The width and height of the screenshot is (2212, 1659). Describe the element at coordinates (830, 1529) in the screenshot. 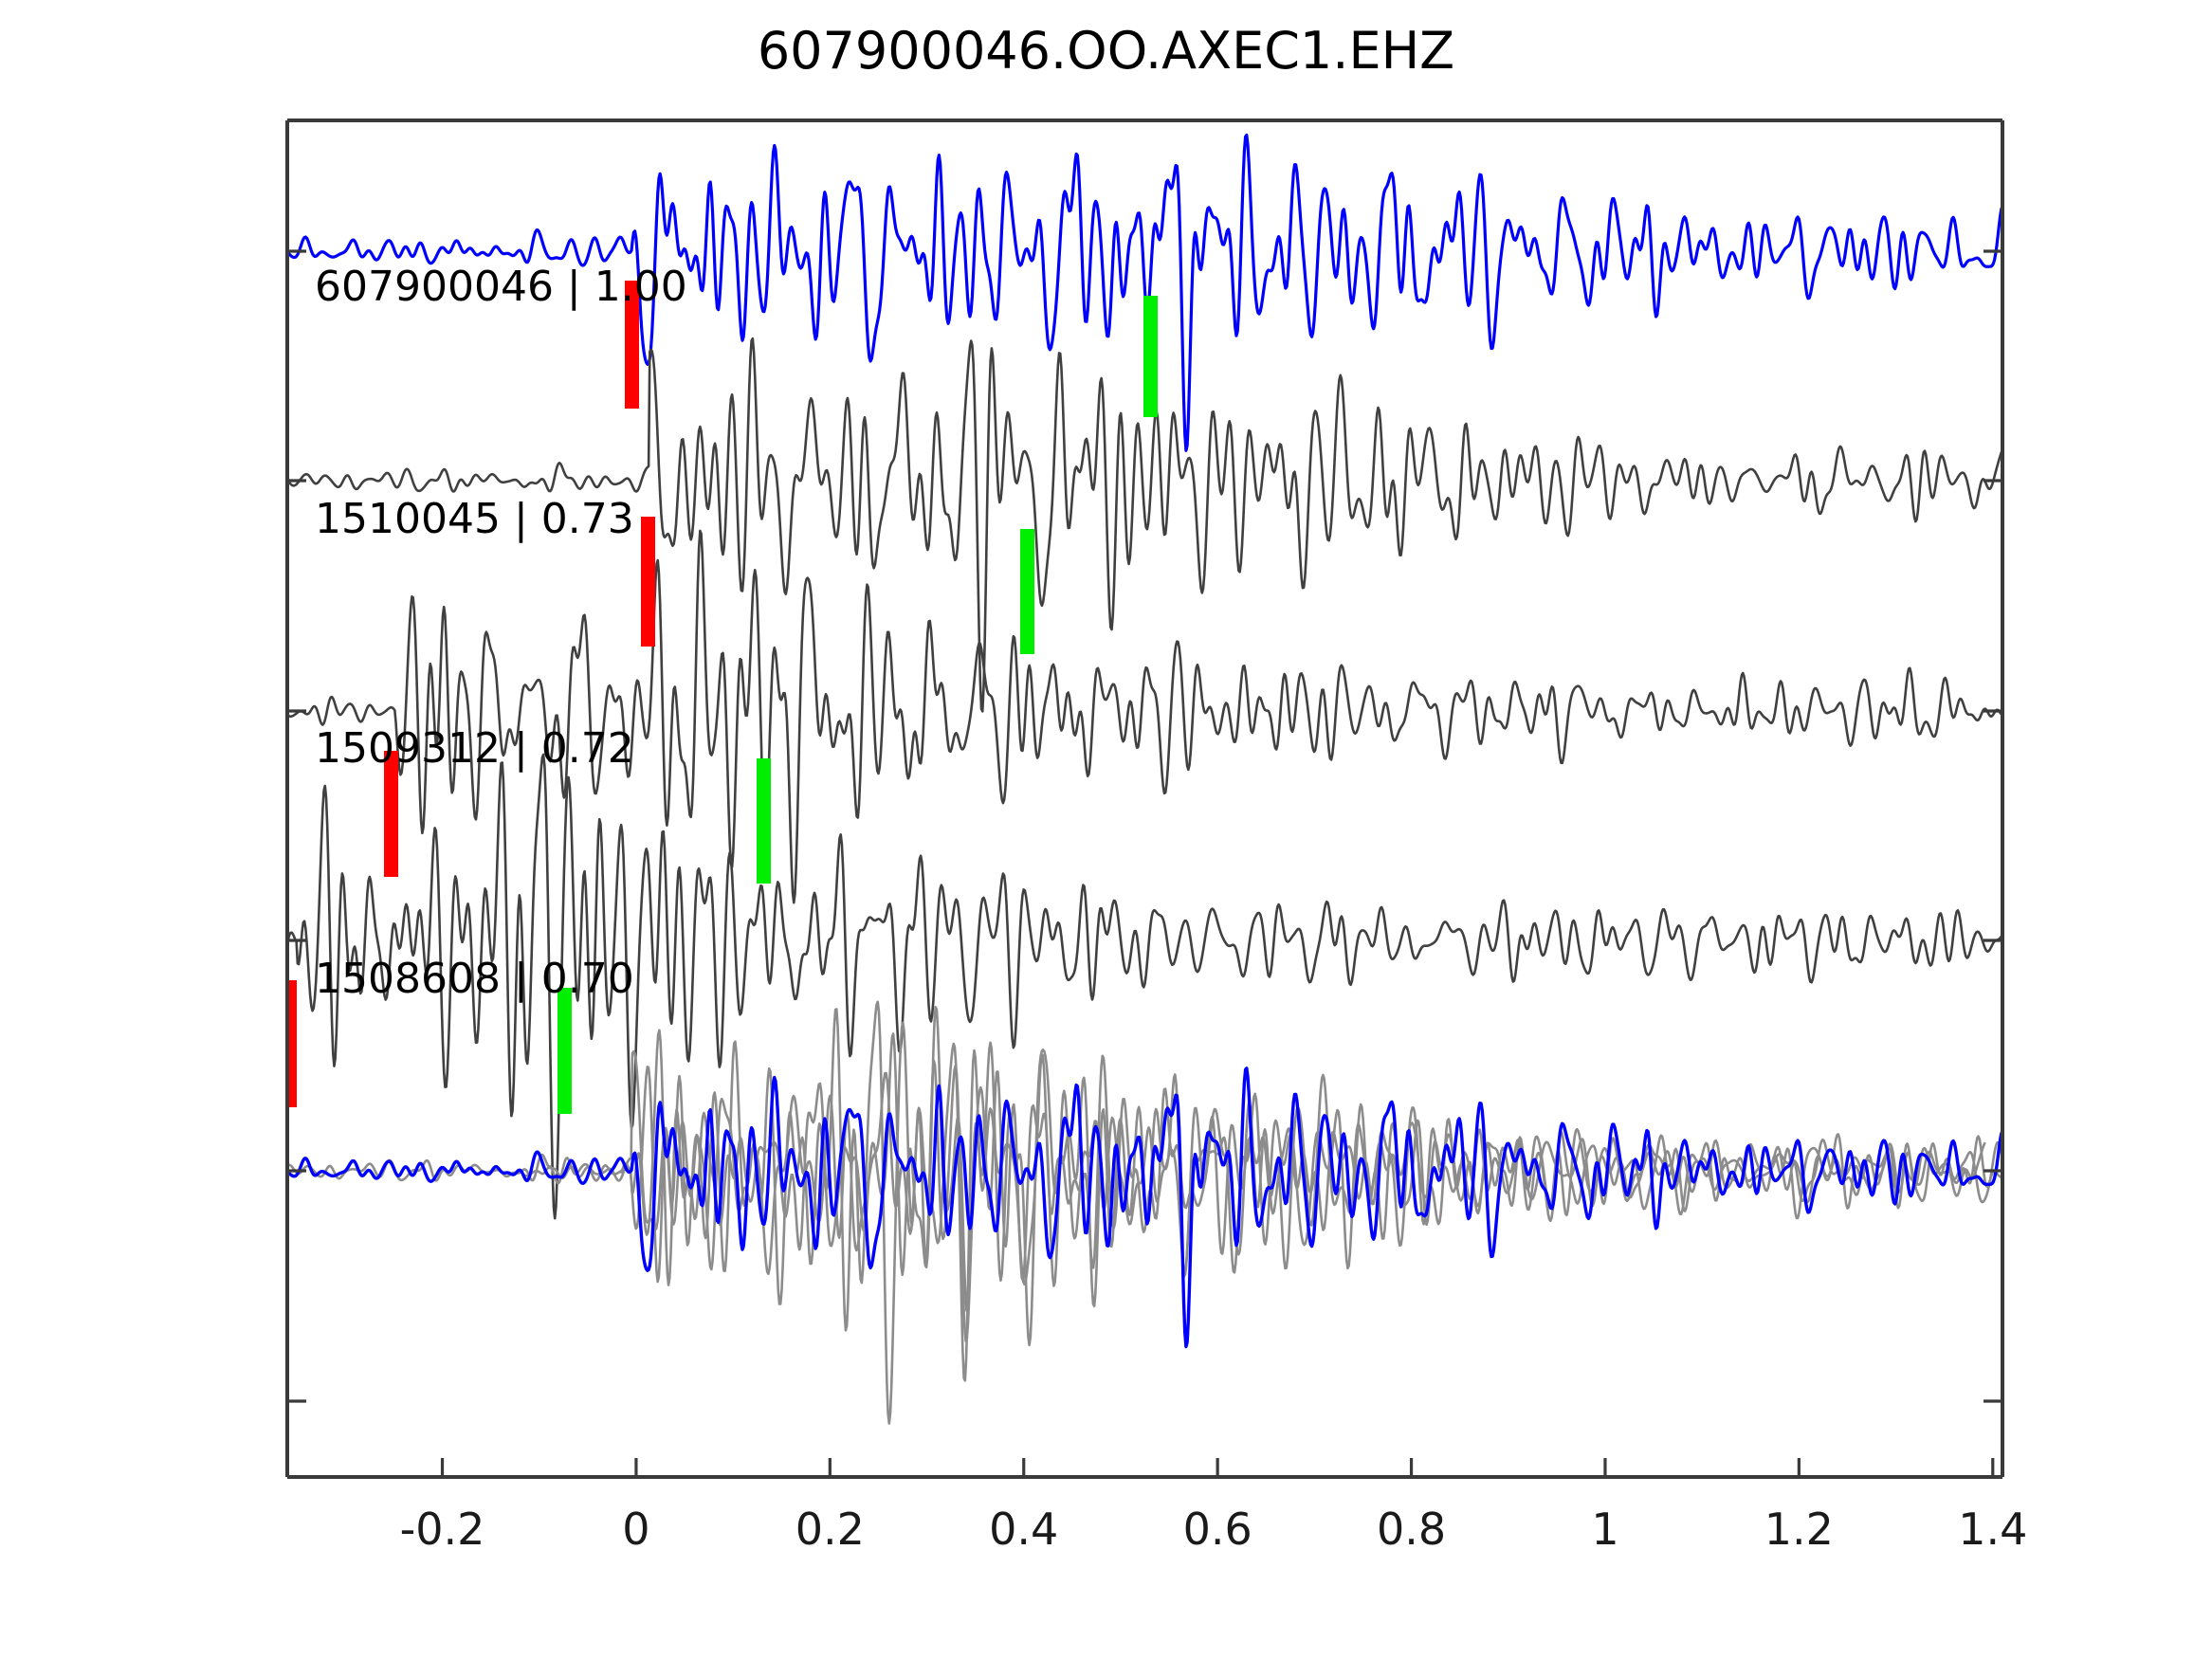

I see `x-tick-label-0.2: 0.2` at that location.